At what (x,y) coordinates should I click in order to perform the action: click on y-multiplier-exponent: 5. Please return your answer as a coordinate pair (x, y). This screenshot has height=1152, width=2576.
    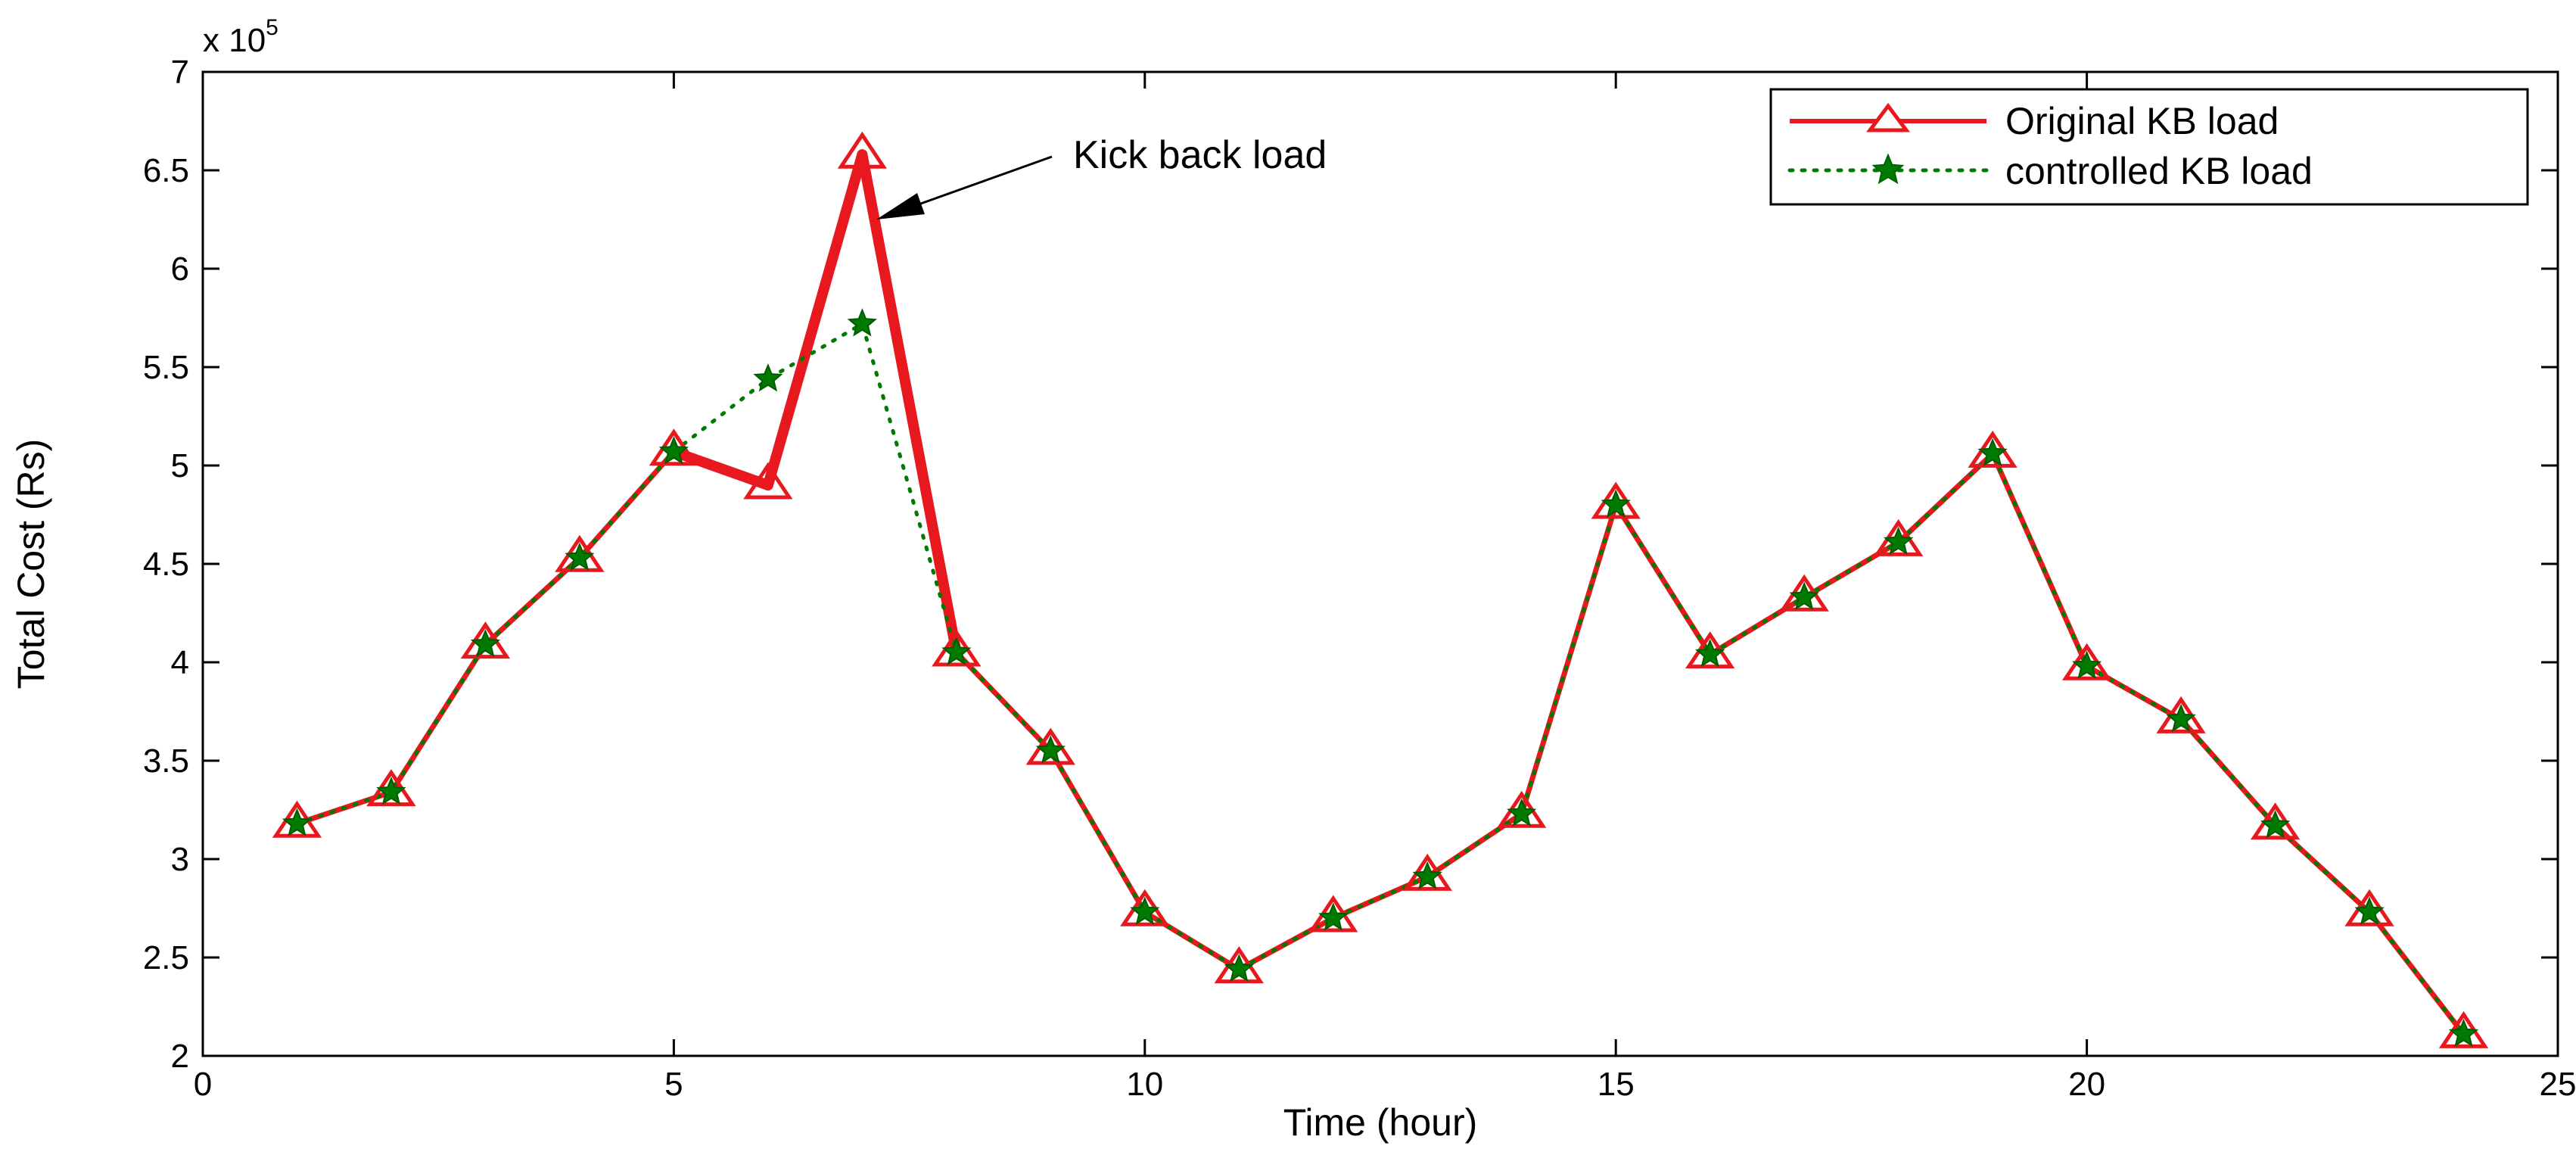
    Looking at the image, I should click on (272, 28).